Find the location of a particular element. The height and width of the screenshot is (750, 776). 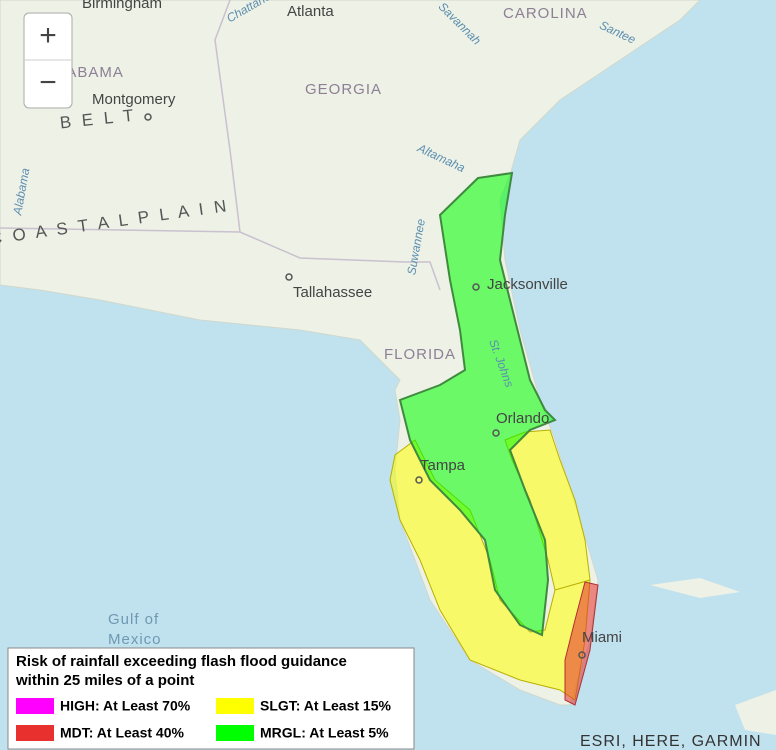

place-label: Orlando is located at coordinates (522, 418).